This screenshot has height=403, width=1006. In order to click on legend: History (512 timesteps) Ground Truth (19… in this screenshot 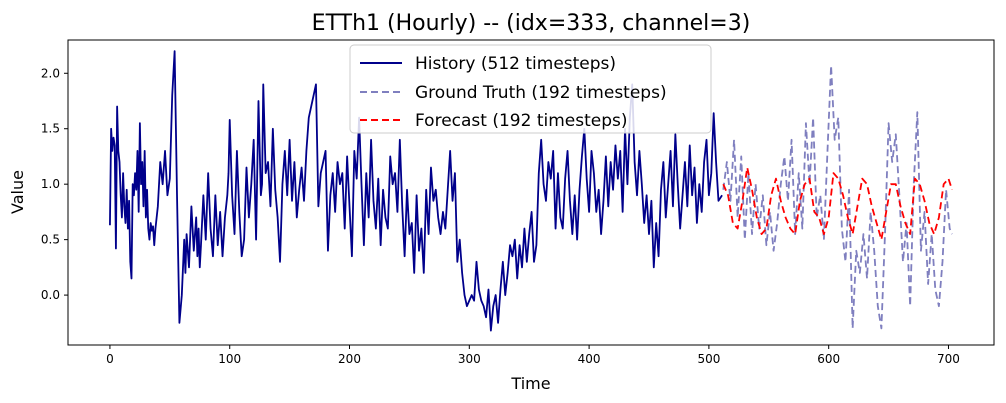, I will do `click(530, 89)`.